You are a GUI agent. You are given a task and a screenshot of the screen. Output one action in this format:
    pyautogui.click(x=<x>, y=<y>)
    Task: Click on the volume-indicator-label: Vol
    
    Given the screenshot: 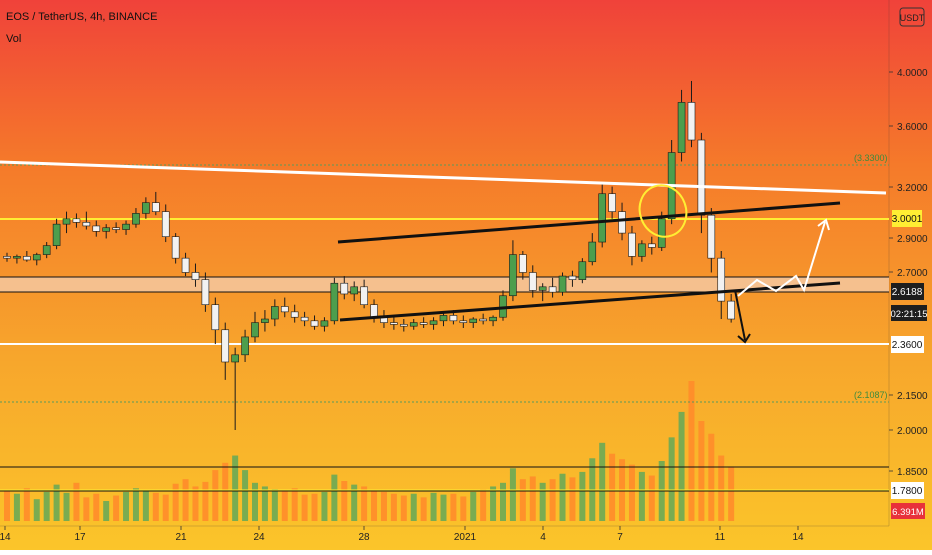 What is the action you would take?
    pyautogui.click(x=13, y=39)
    